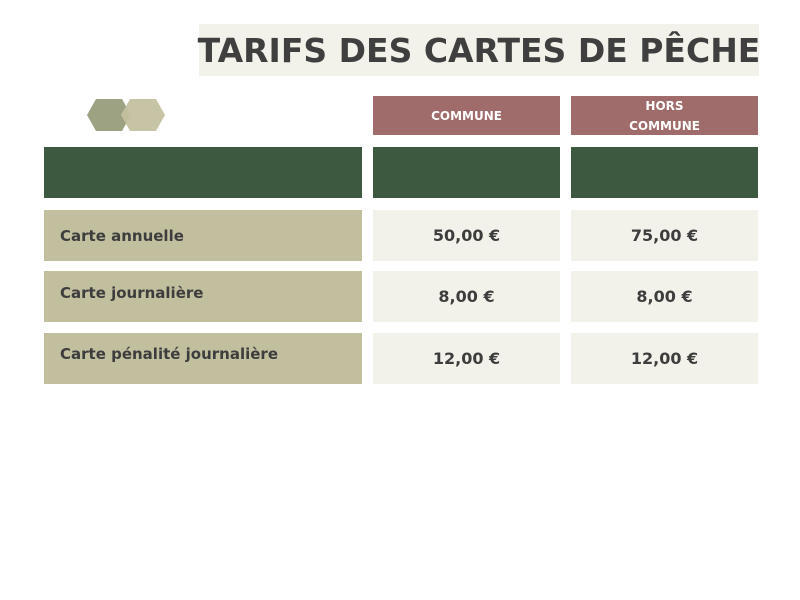 The height and width of the screenshot is (600, 800). What do you see at coordinates (143, 115) in the screenshot?
I see `hexagon-right-icon` at bounding box center [143, 115].